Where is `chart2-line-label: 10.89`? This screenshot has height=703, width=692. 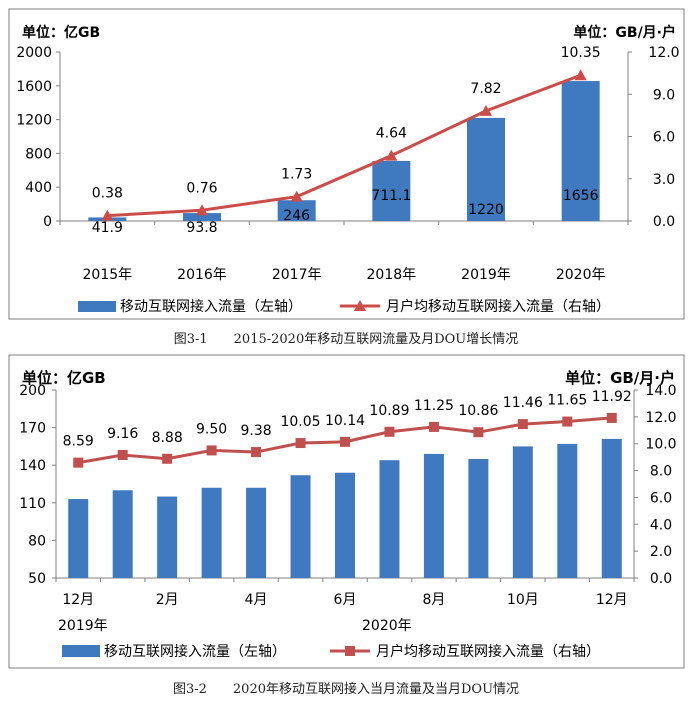 chart2-line-label: 10.89 is located at coordinates (389, 411).